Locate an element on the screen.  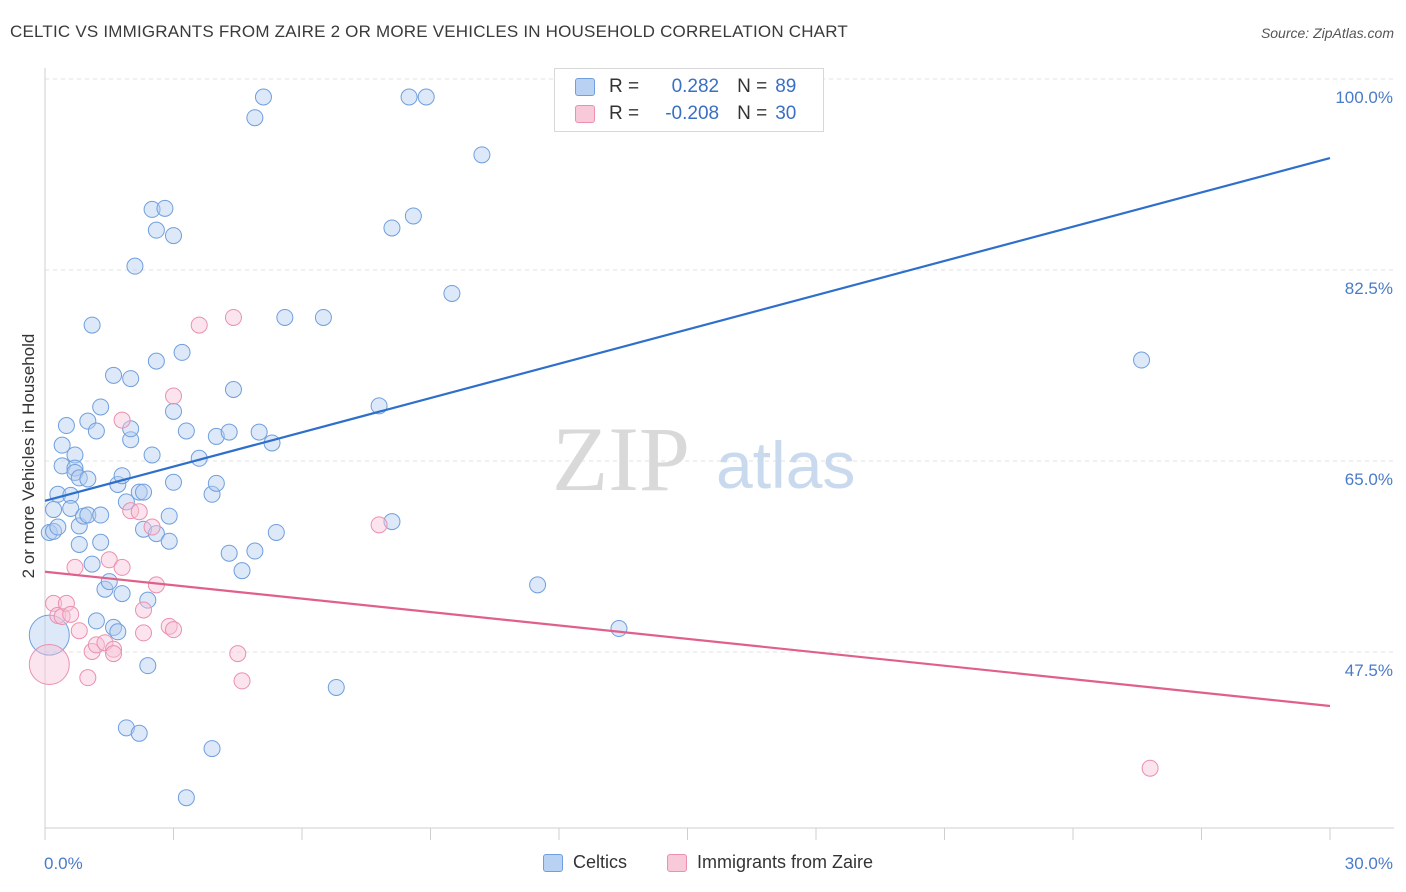
celtics-legend-label: Celtics is located at coordinates (600, 862).